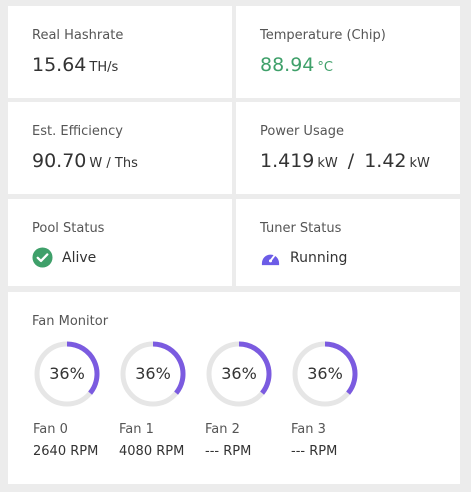 The height and width of the screenshot is (492, 471). I want to click on efficiency-card: Est. Efficiency 90.70 W / Ths, so click(120, 148).